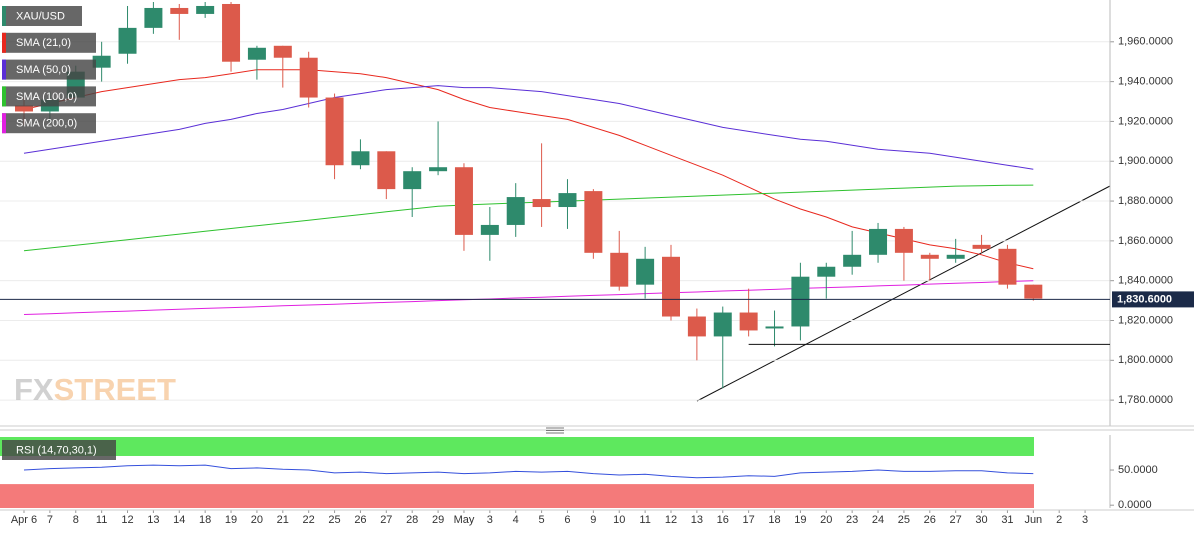 This screenshot has width=1194, height=537. I want to click on x-tick-label: 30, so click(981, 520).